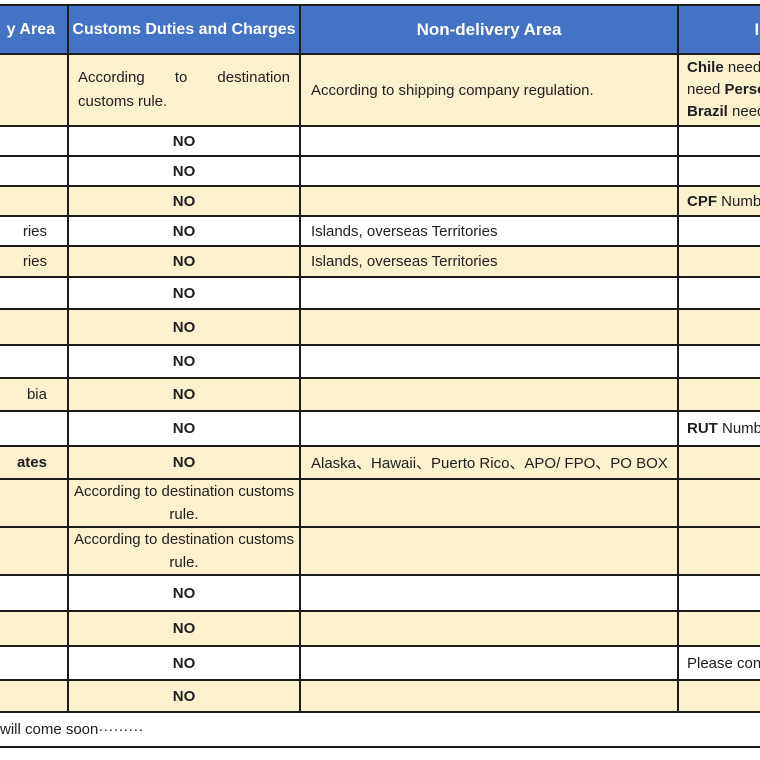 The image size is (760, 760). I want to click on id-term: RUT, so click(702, 428).